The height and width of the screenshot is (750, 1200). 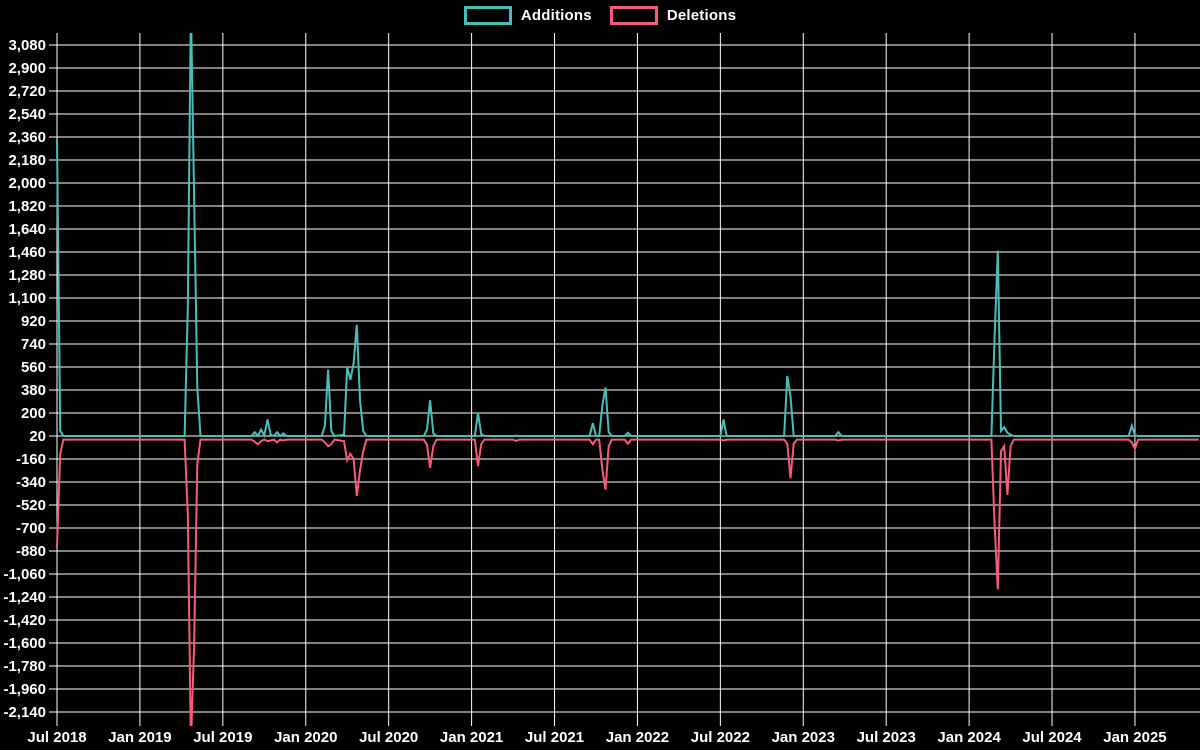 I want to click on y-tick-label: 380, so click(x=33, y=390).